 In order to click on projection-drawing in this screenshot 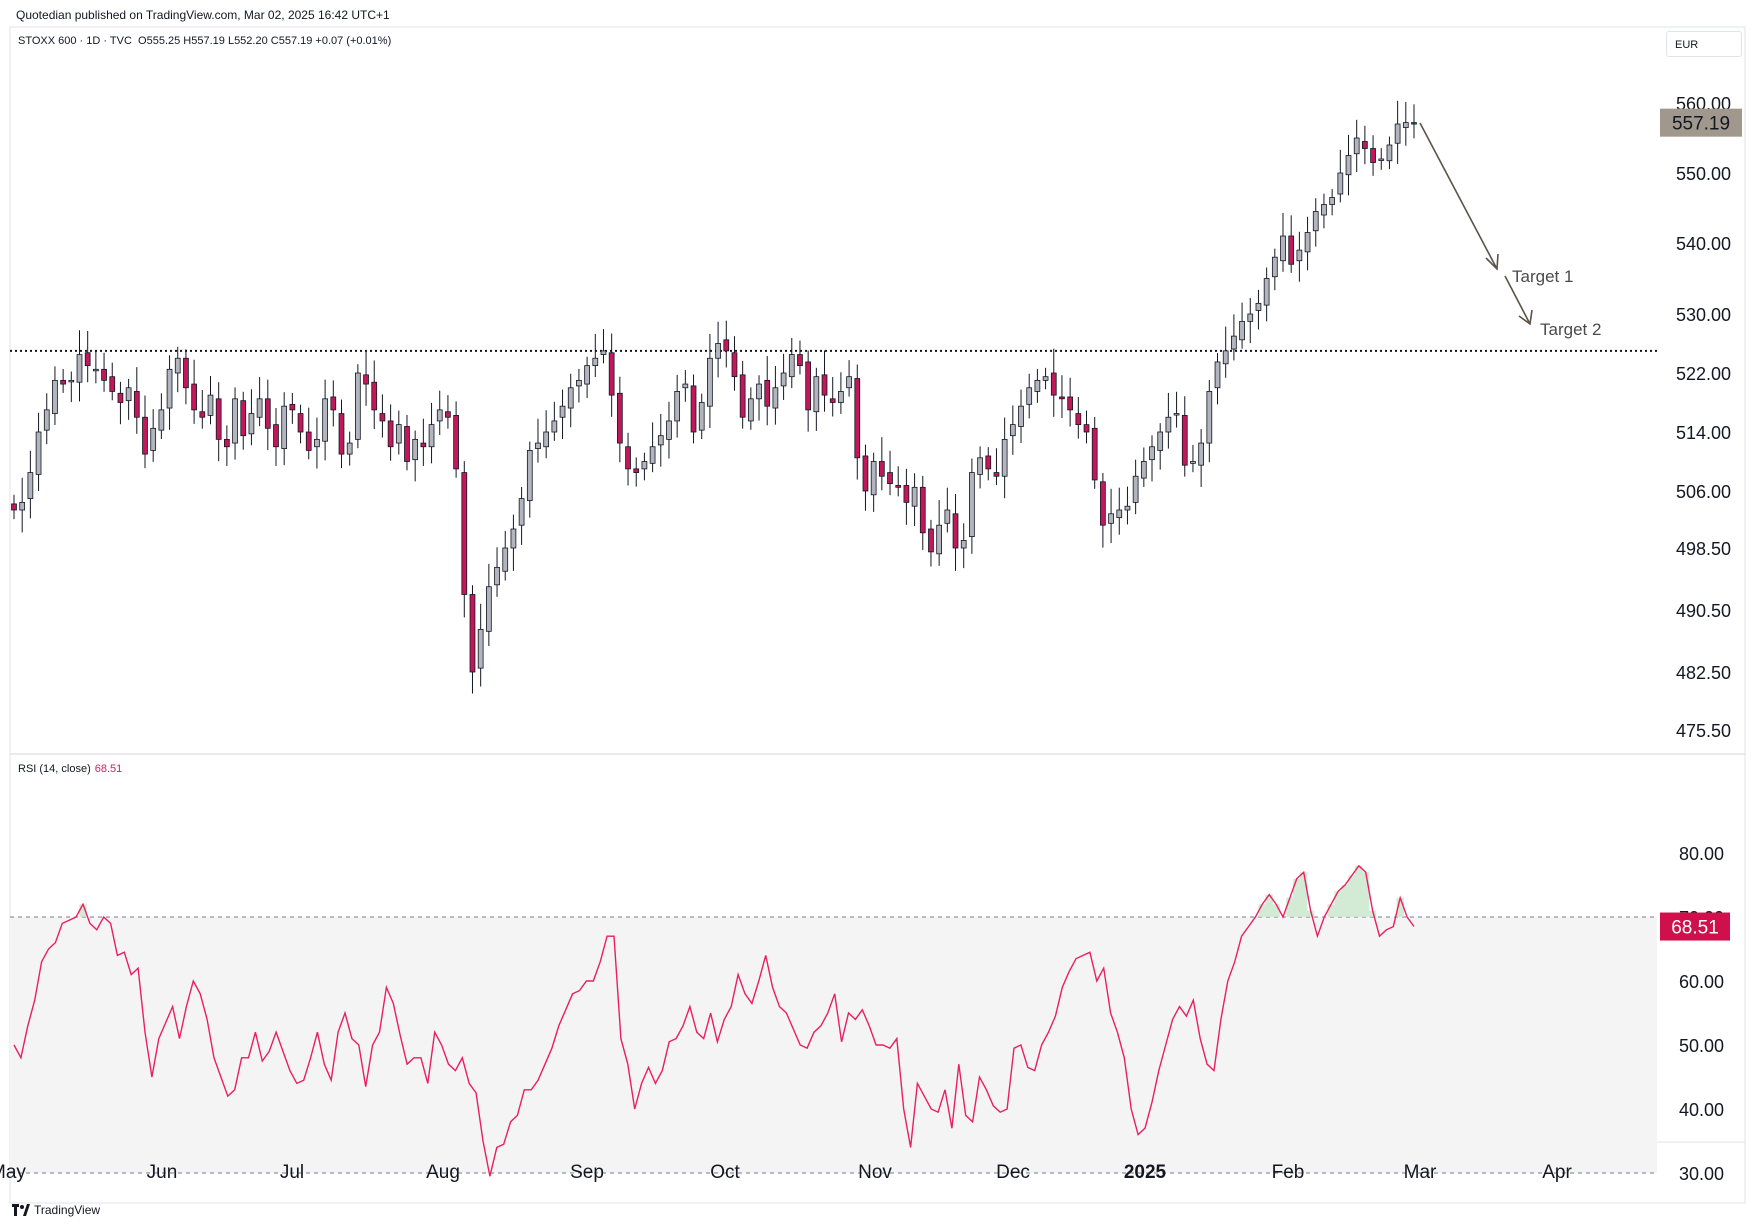, I will do `click(1476, 224)`.